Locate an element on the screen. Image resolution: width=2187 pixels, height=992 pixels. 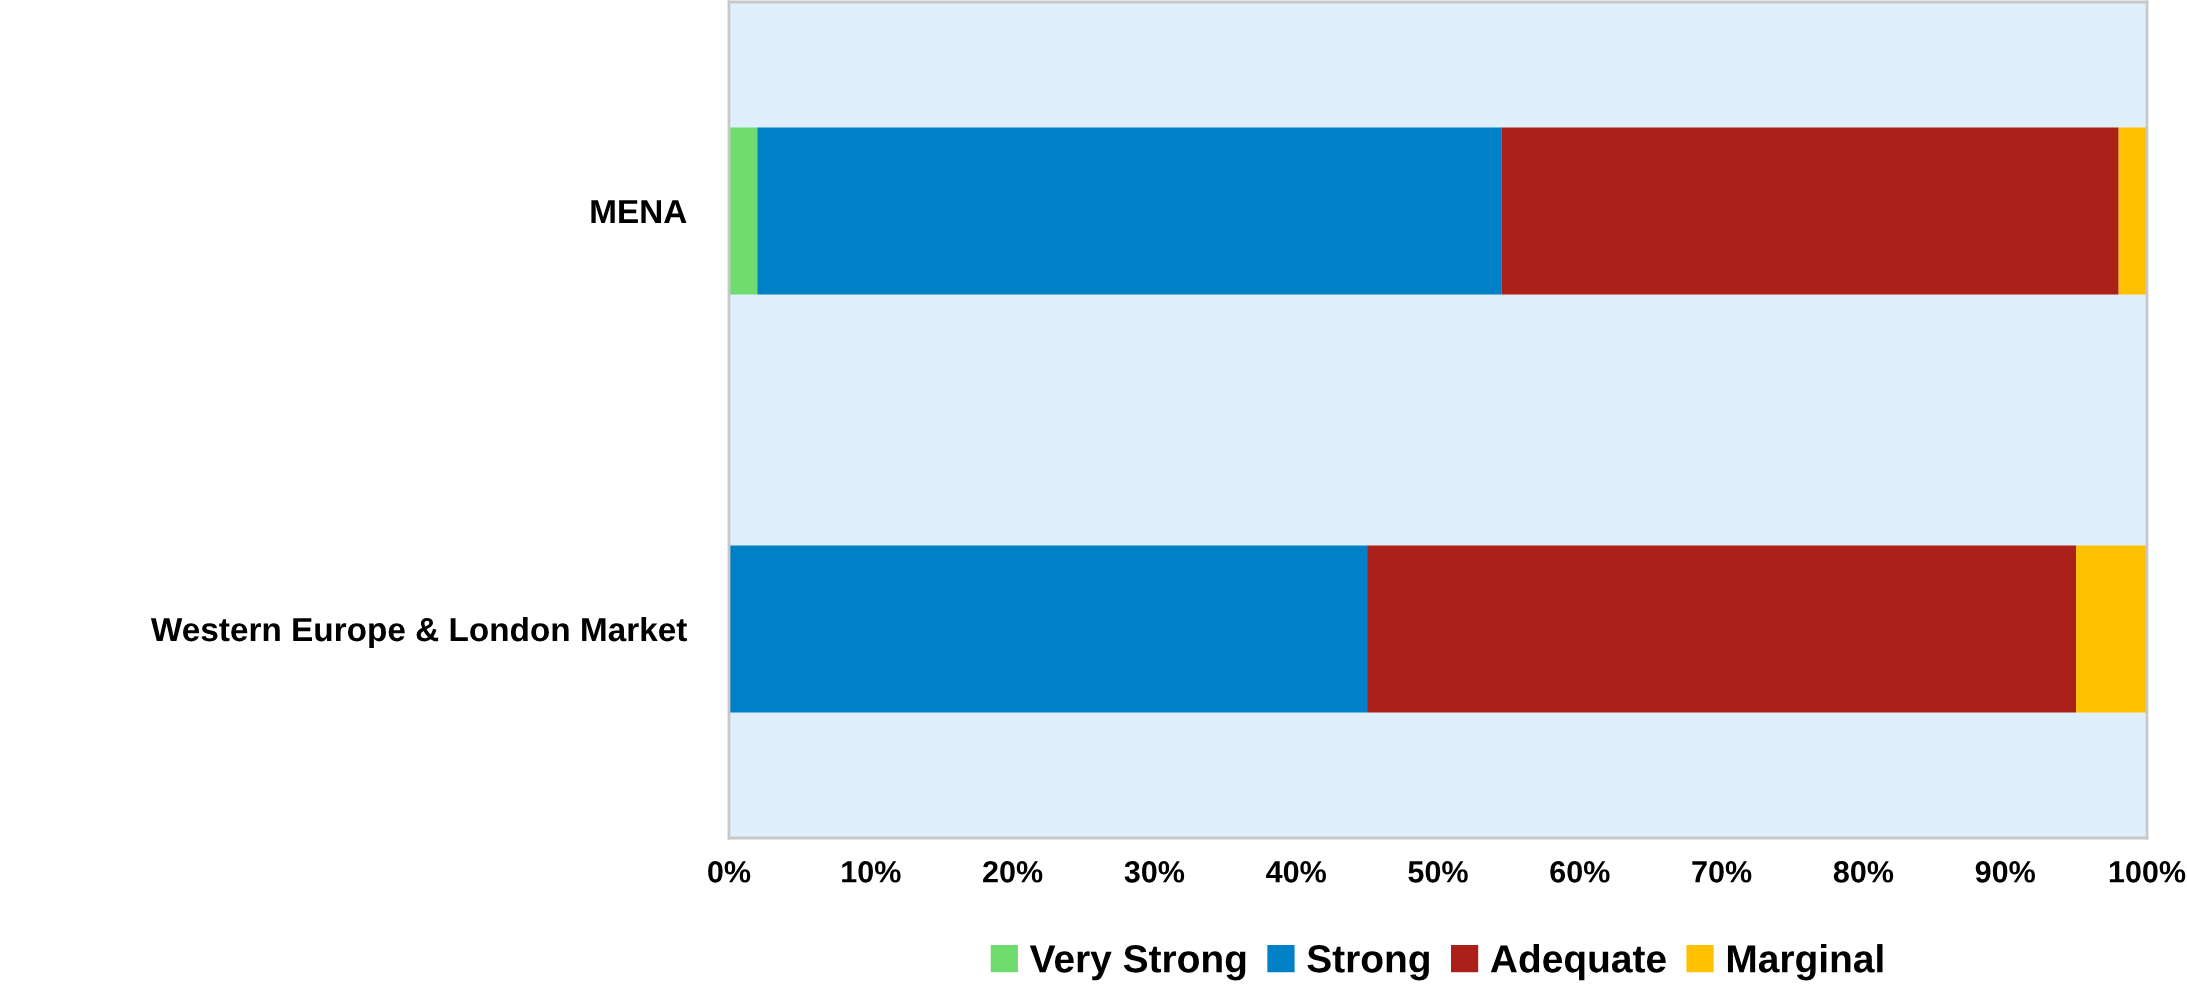
y-tick-label: MENA is located at coordinates (639, 212).